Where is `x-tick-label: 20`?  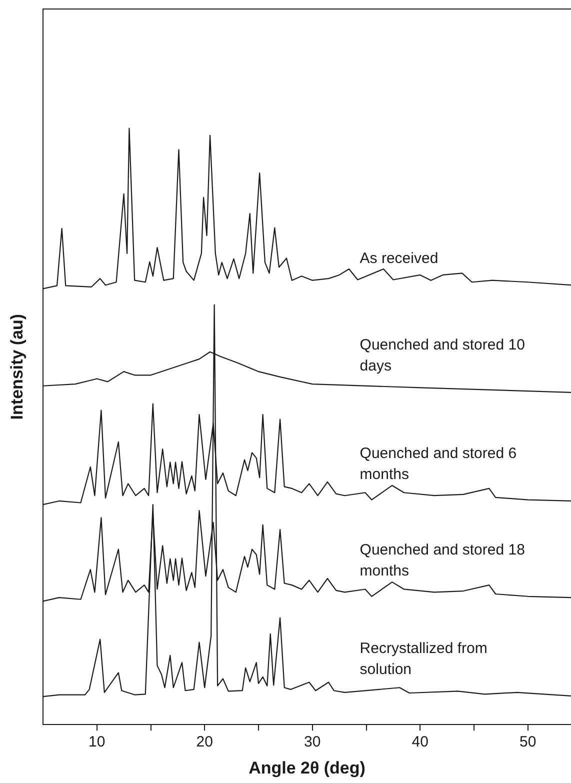
x-tick-label: 20 is located at coordinates (204, 742).